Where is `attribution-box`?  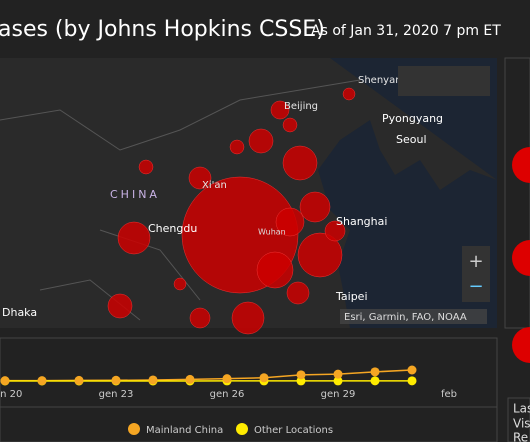
attribution-box is located at coordinates (413, 316).